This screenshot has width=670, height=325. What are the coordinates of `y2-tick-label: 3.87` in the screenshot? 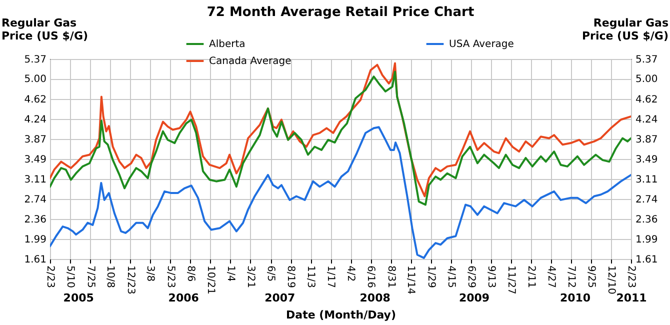 It's located at (647, 140).